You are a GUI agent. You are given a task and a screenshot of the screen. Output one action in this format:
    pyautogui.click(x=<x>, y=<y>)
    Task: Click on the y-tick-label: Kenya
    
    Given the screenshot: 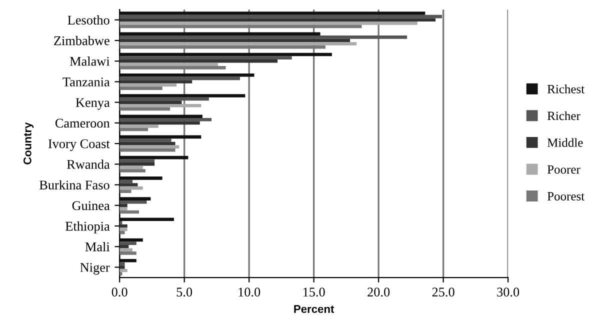 What is the action you would take?
    pyautogui.click(x=93, y=104)
    